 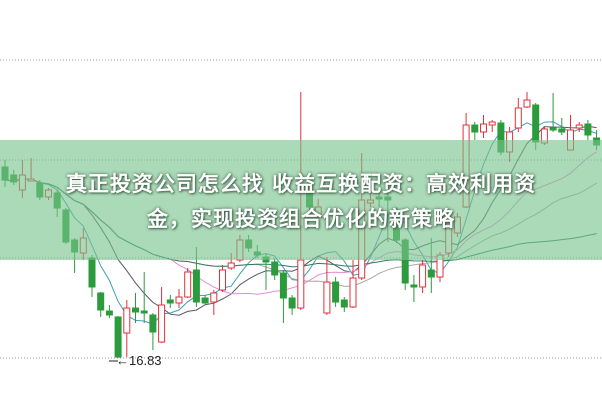 I want to click on title-line-1: 真正投资公司怎么找 收益互换配资：高效利用资, so click(x=301, y=184).